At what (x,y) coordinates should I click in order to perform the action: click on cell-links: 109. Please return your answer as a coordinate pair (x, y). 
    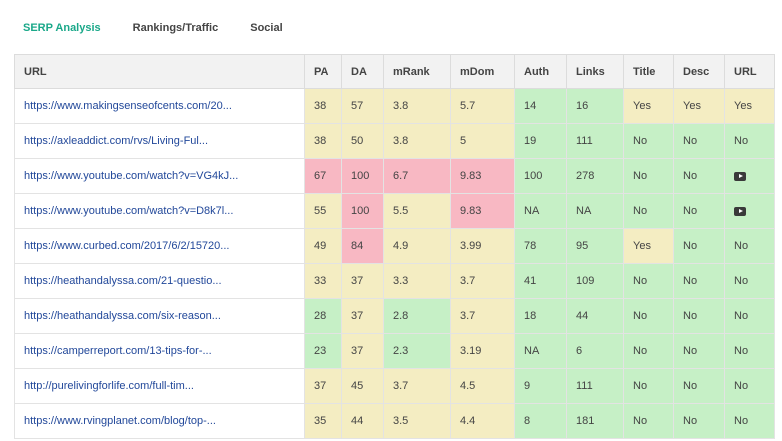
    Looking at the image, I should click on (595, 281).